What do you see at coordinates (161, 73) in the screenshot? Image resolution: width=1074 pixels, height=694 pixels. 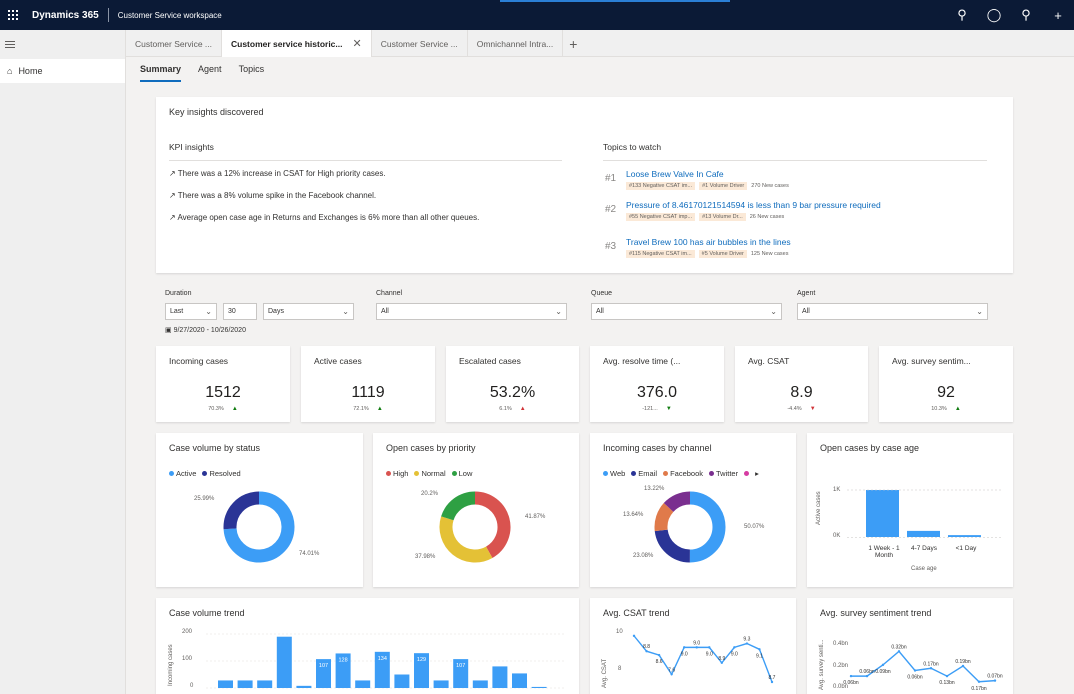 I see `tab-summary: Summary` at bounding box center [161, 73].